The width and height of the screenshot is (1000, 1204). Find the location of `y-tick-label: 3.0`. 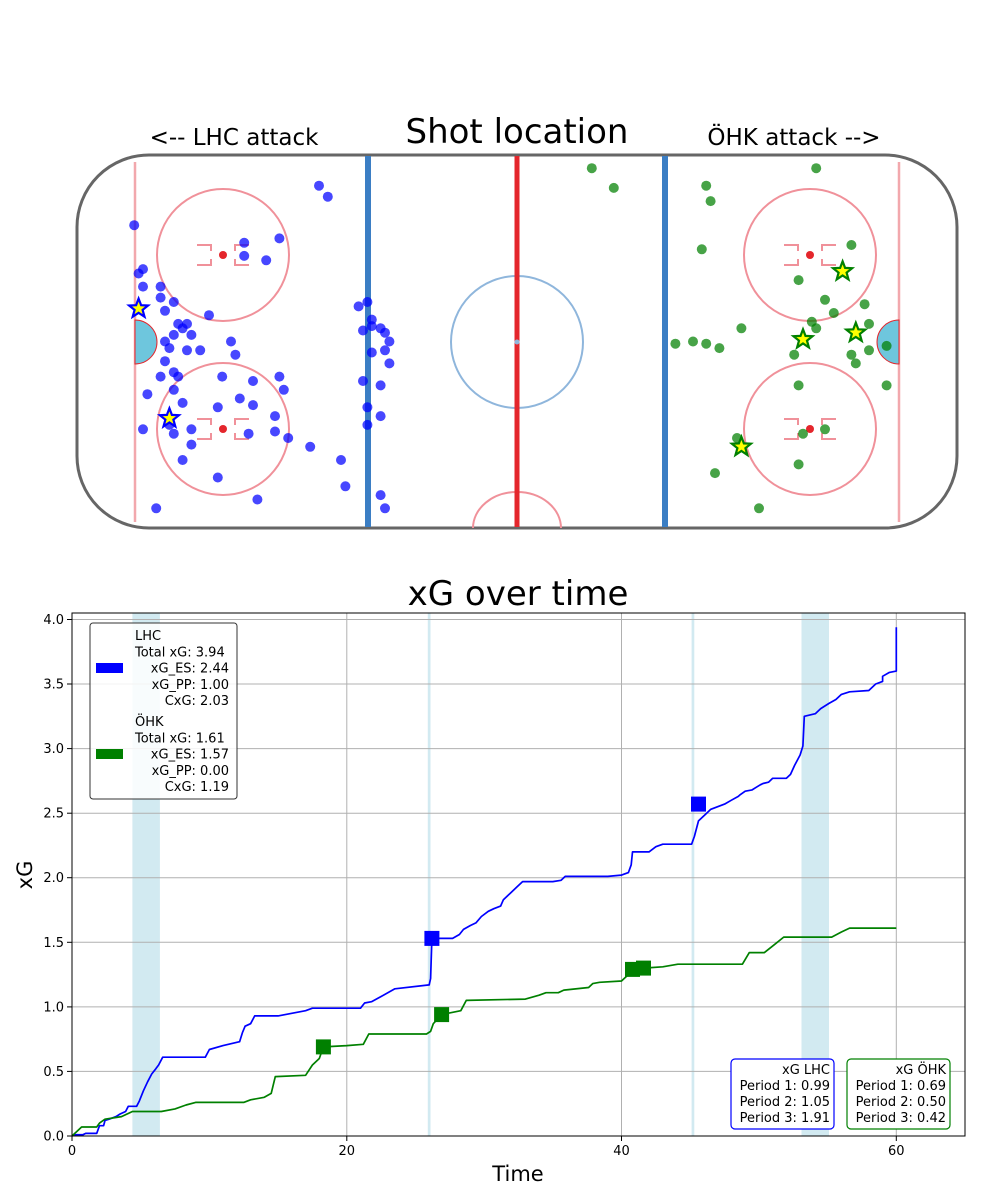

y-tick-label: 3.0 is located at coordinates (53, 749).